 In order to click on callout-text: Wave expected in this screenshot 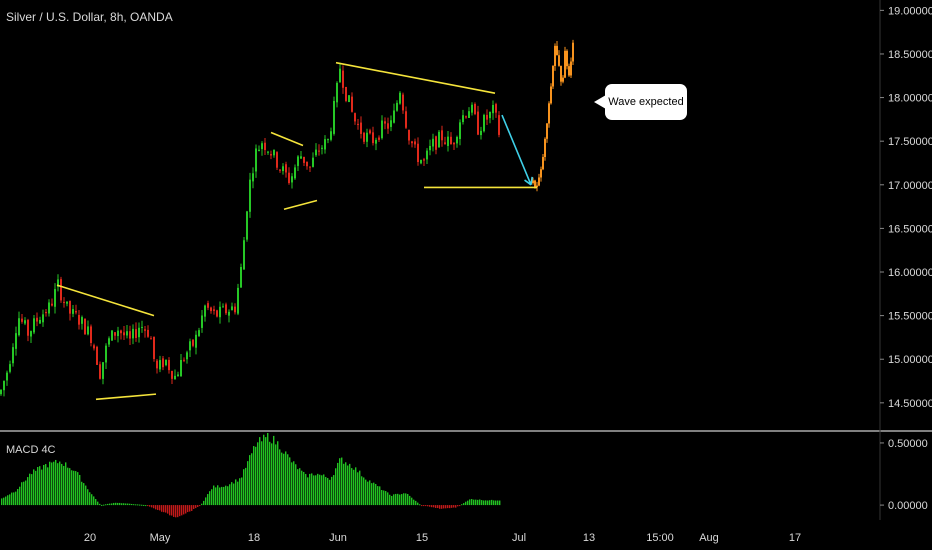, I will do `click(646, 102)`.